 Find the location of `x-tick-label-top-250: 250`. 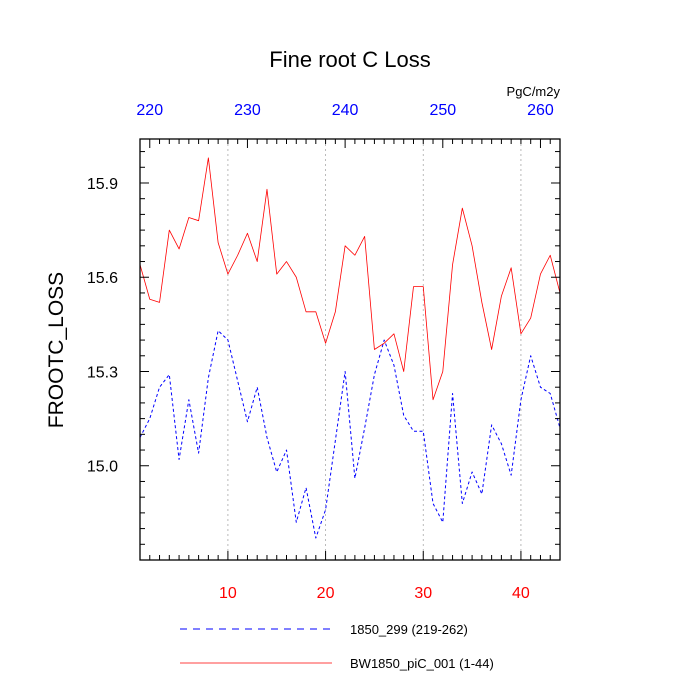

x-tick-label-top-250: 250 is located at coordinates (442, 110).